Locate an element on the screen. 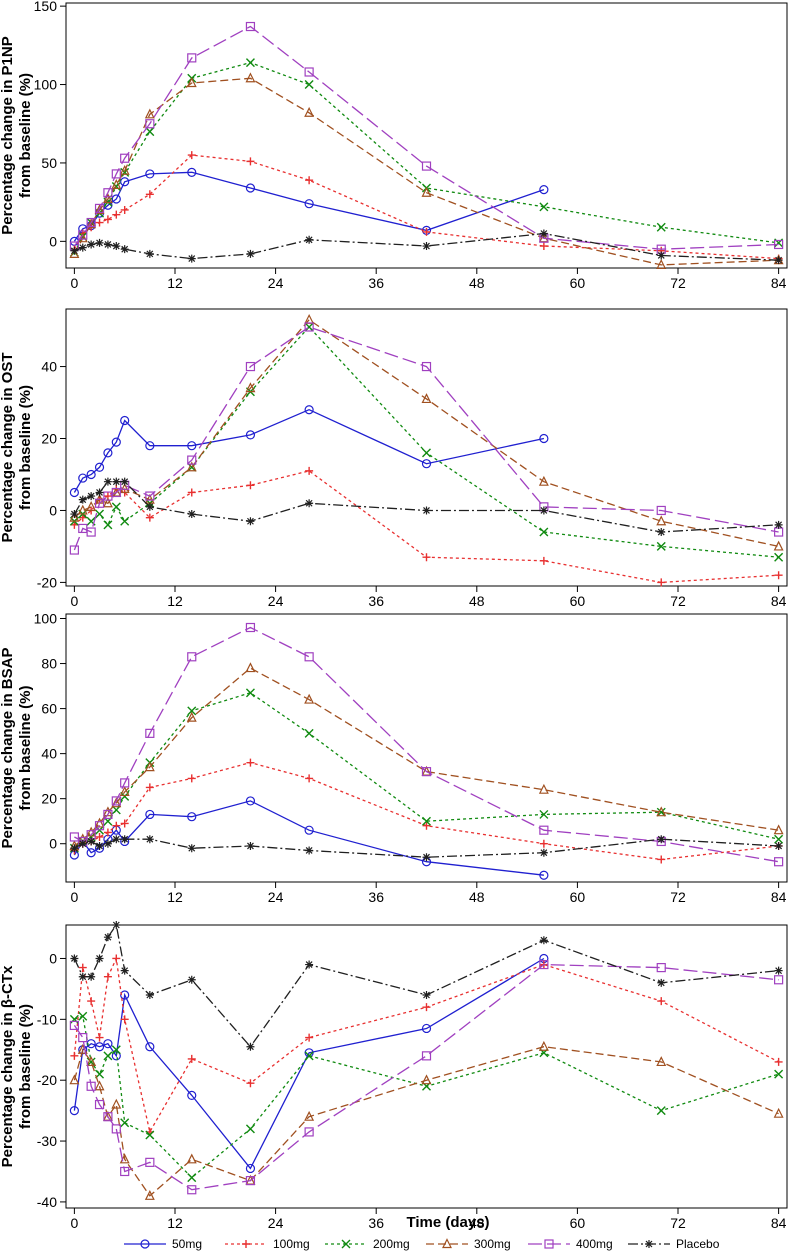  y-tick-label: 60 is located at coordinates (49, 709).